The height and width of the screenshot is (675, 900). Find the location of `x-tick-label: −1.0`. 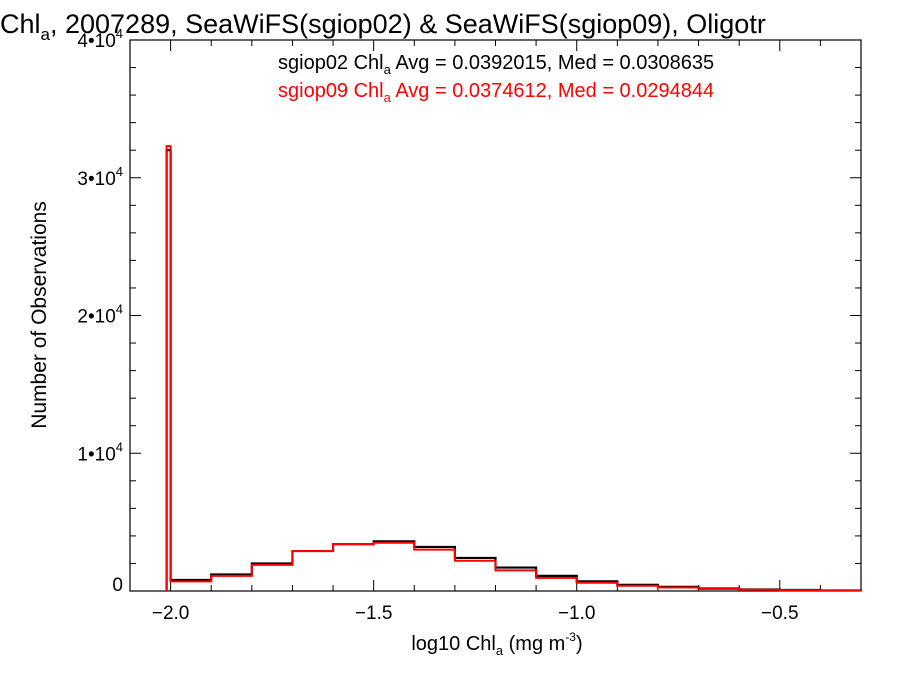

x-tick-label: −1.0 is located at coordinates (577, 613).